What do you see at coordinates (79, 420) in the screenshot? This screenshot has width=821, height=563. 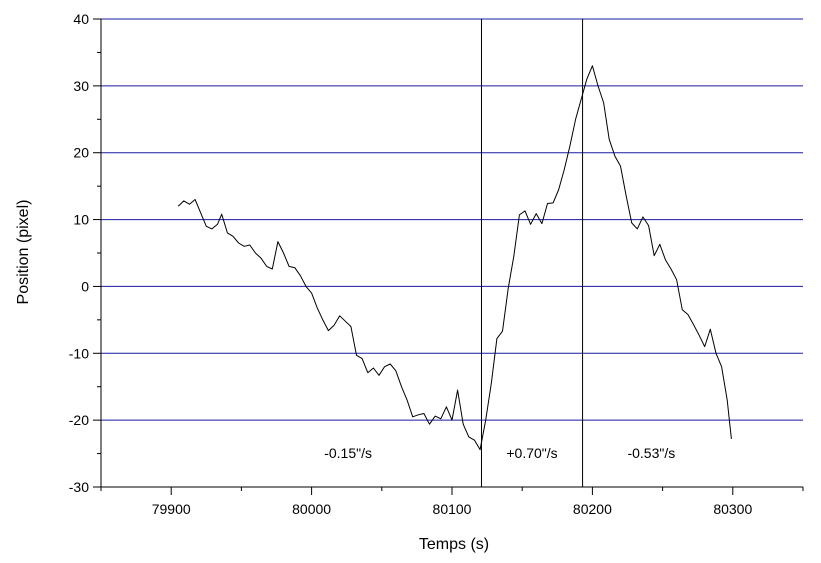 I see `y-tick-label: -20` at bounding box center [79, 420].